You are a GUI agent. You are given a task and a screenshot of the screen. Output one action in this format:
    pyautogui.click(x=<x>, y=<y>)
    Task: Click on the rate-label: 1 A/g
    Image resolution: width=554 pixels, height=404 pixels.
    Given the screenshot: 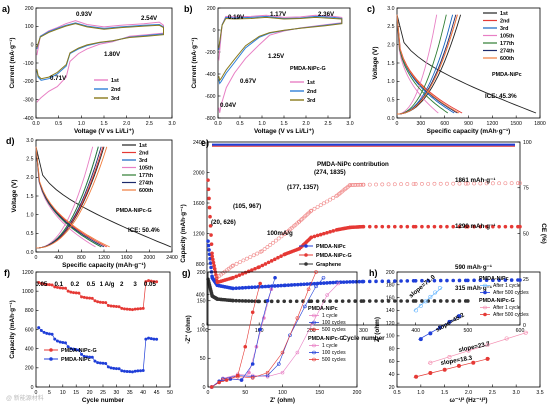 What is the action you would take?
    pyautogui.click(x=107, y=284)
    